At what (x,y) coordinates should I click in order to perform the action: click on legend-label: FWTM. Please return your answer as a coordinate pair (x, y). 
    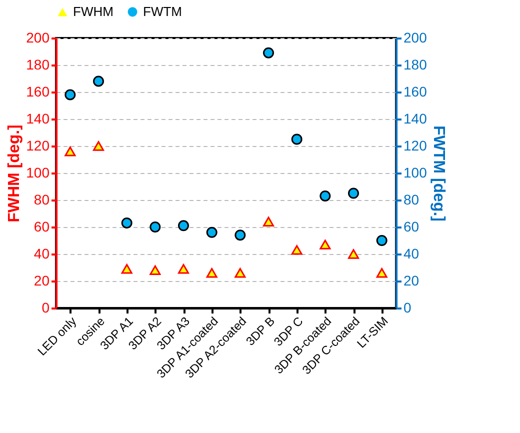
    Looking at the image, I should click on (162, 11).